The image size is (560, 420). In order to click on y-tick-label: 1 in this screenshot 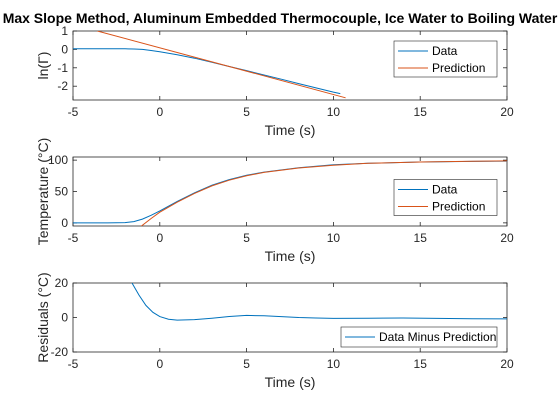, I will do `click(64, 31)`.